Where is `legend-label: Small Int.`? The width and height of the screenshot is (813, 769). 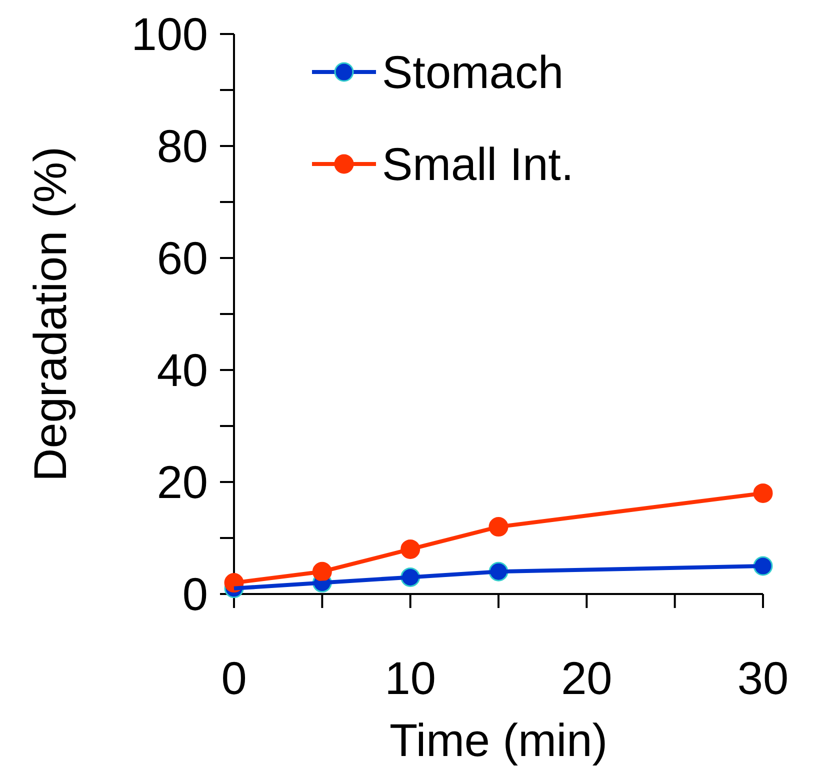
legend-label: Small Int. is located at coordinates (478, 164).